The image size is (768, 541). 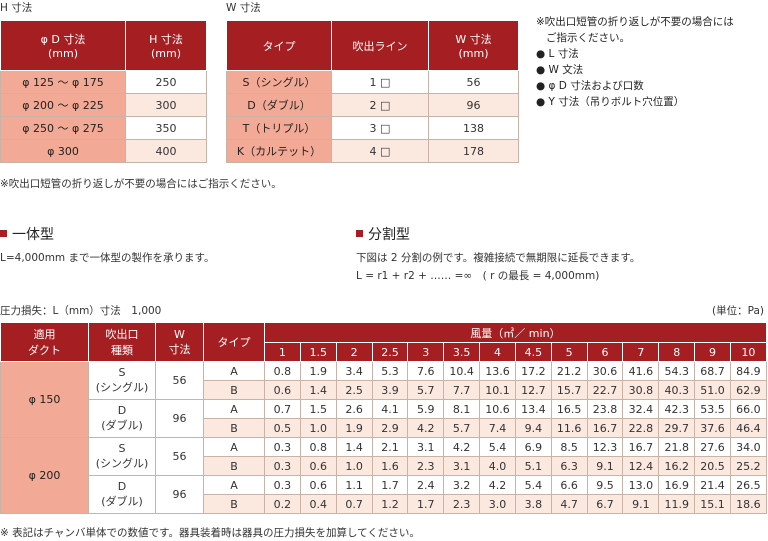 I want to click on pressure-unit: (単位：Pa), so click(x=738, y=311).